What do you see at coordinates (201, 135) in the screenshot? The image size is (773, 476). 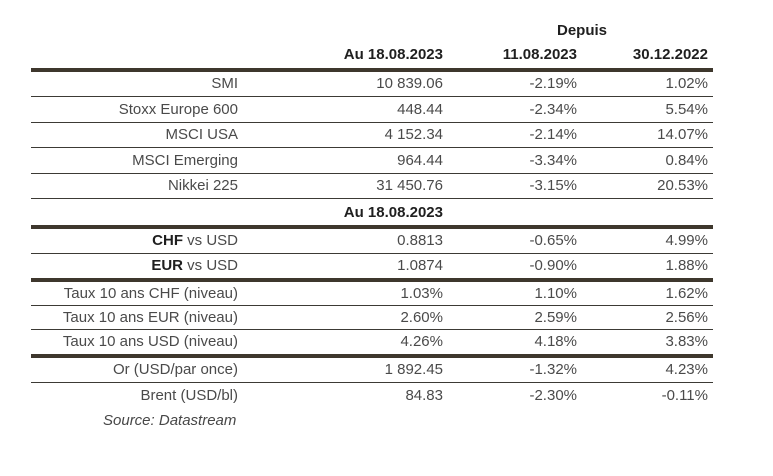 I see `row-label: MSCI USA` at bounding box center [201, 135].